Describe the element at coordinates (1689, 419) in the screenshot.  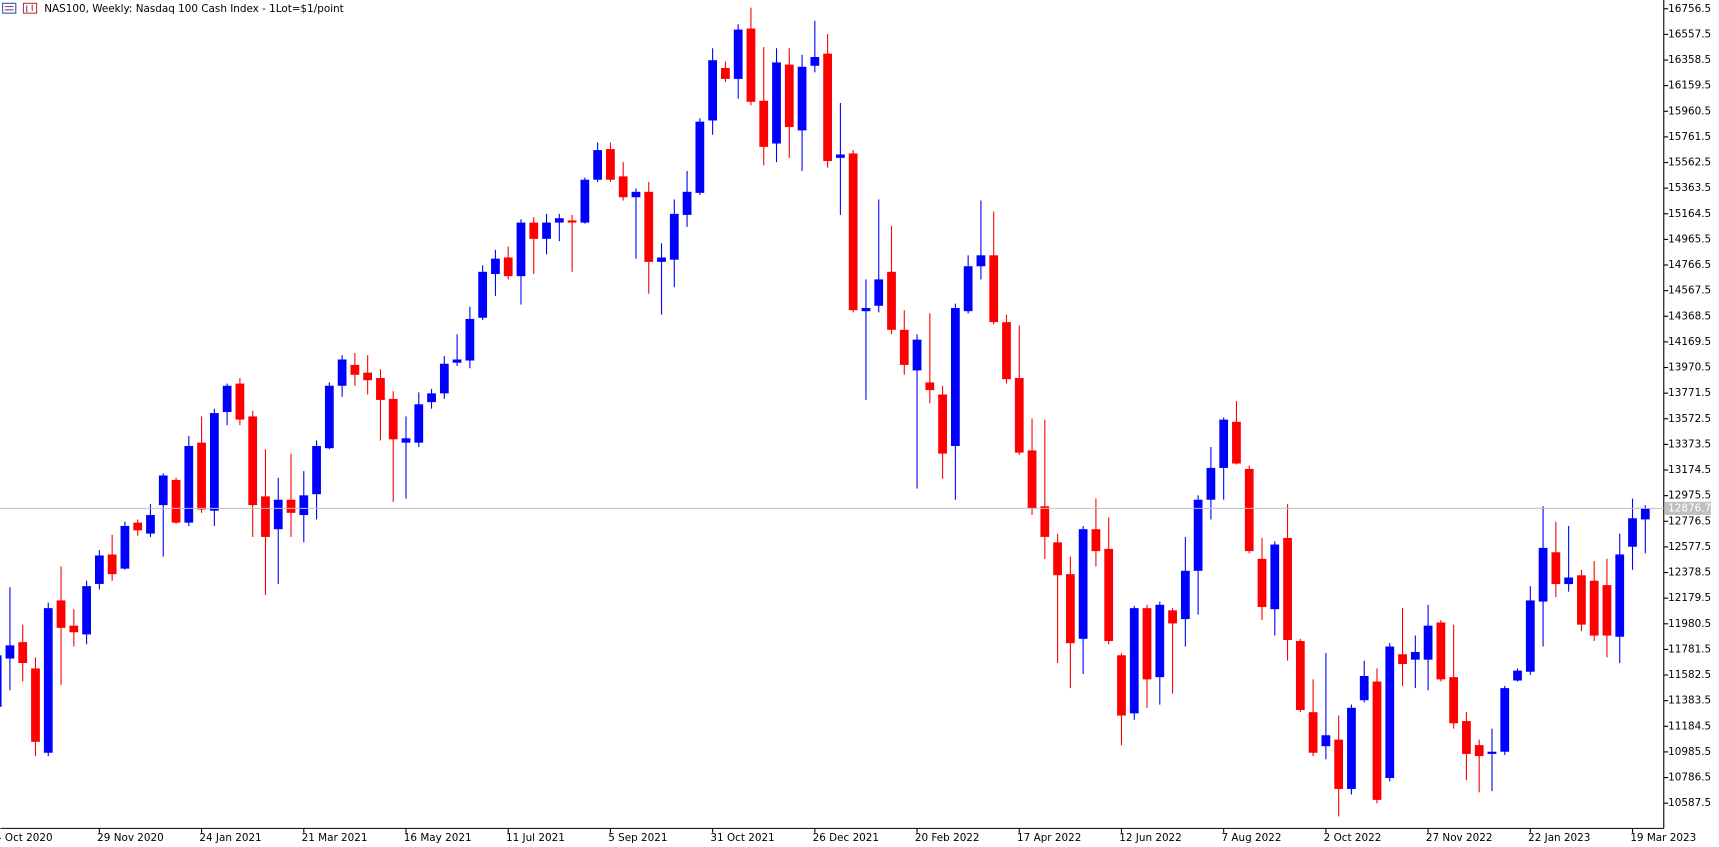
I see `y-tick-label: 13572.5` at that location.